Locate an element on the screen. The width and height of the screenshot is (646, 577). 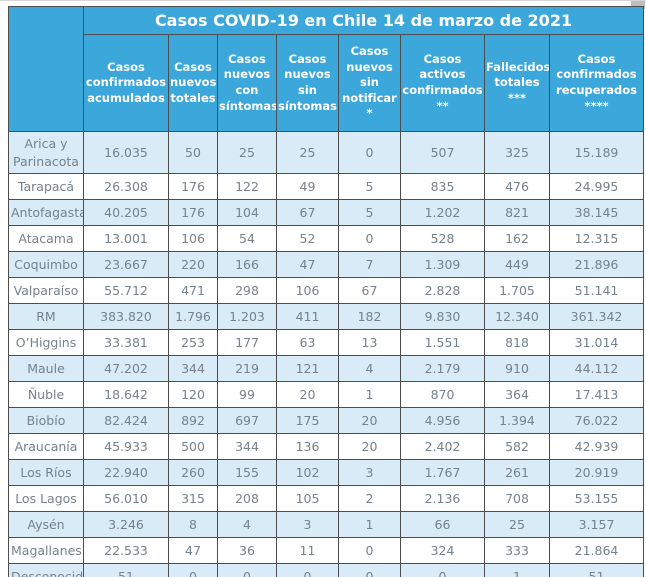
value-cell: 67 is located at coordinates (307, 212).